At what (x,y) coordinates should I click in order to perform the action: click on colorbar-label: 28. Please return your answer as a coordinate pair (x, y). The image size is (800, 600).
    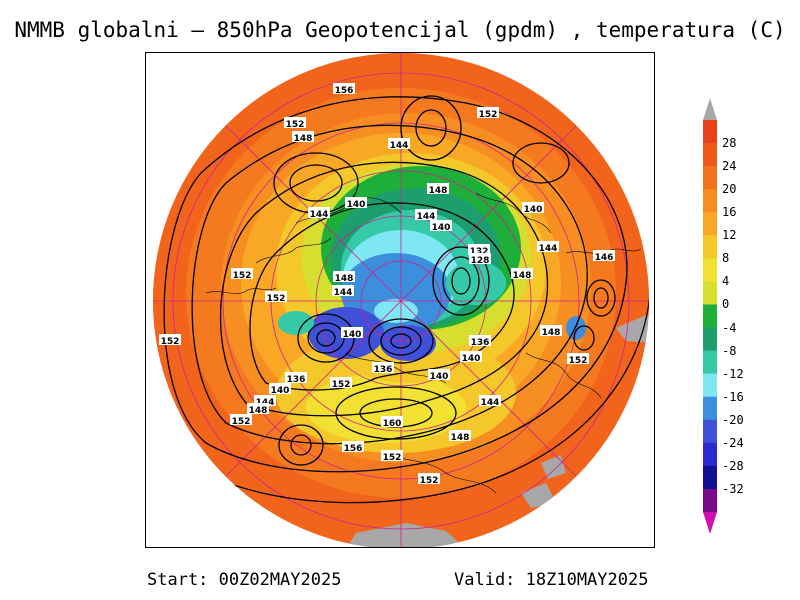
    Looking at the image, I should click on (729, 143).